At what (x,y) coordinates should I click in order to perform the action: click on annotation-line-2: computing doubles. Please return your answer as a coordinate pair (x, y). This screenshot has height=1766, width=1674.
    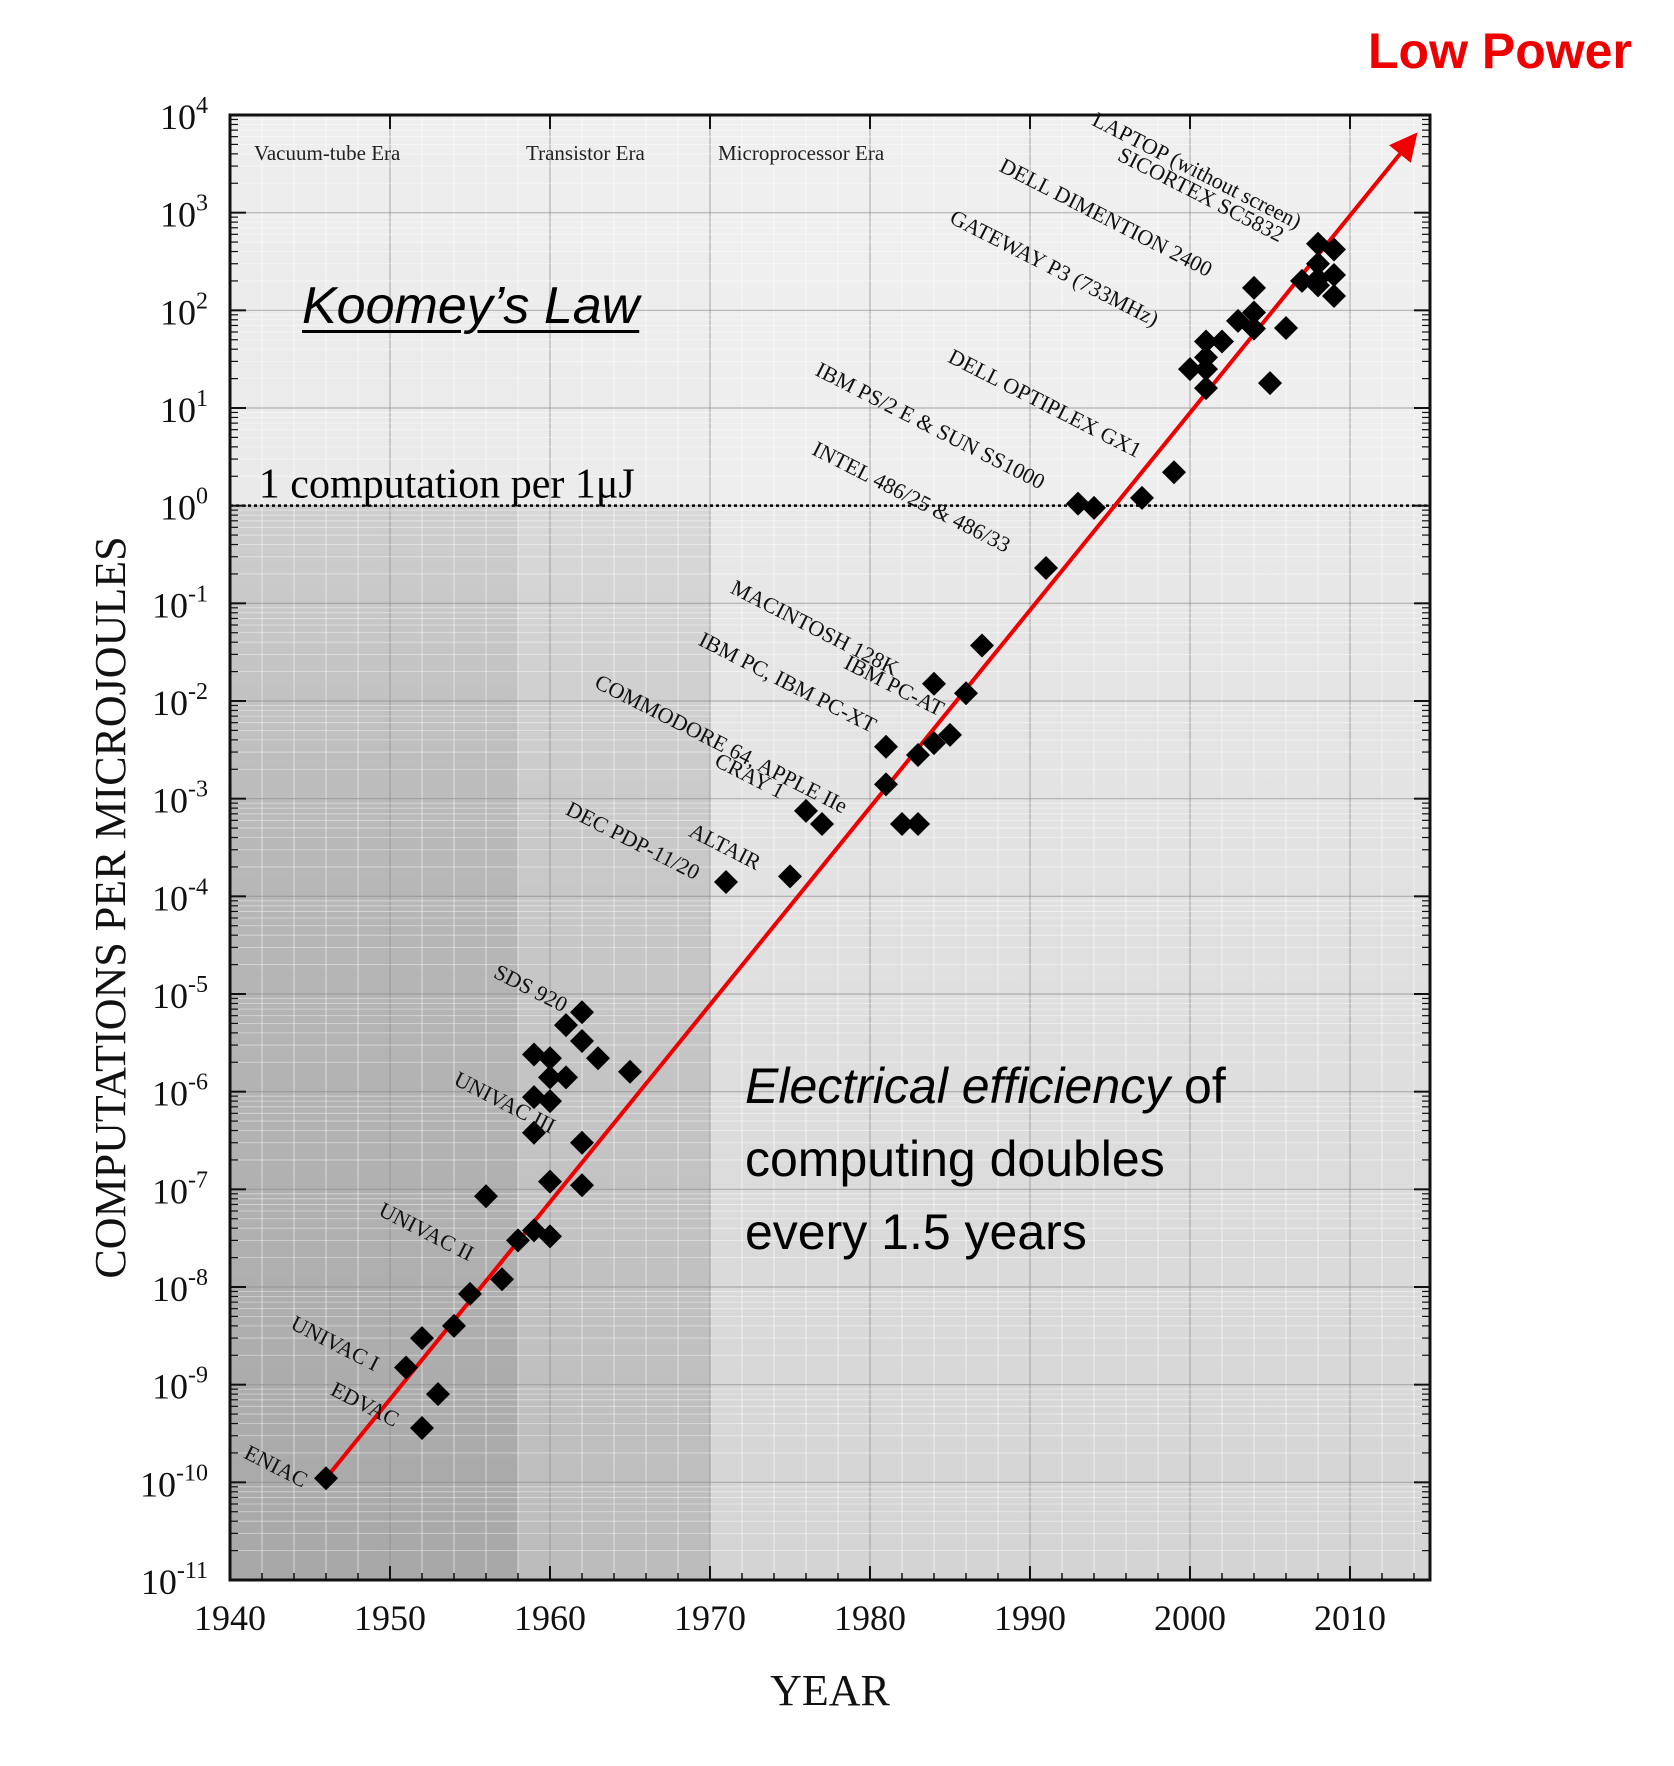
    Looking at the image, I should click on (955, 1159).